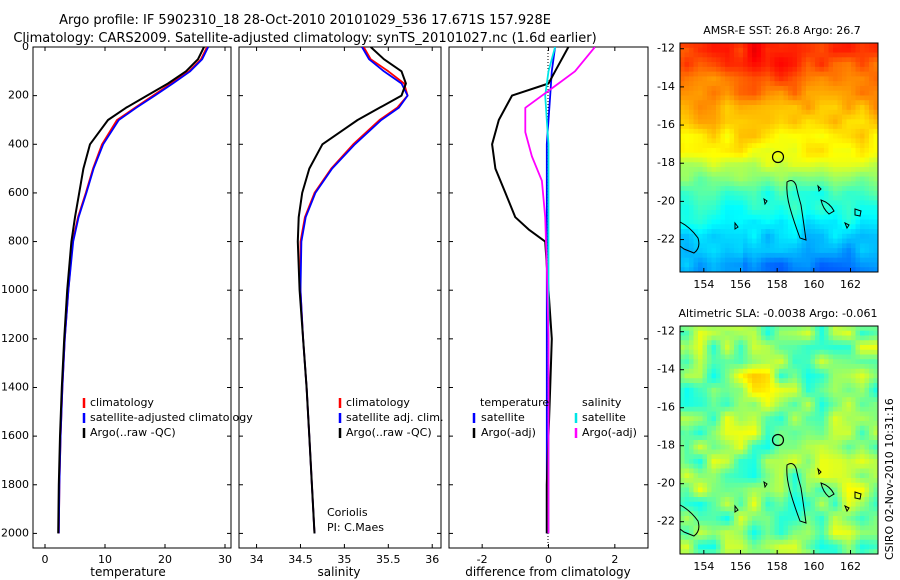  I want to click on series-line-salinity-argo-adj-, so click(560, 290).